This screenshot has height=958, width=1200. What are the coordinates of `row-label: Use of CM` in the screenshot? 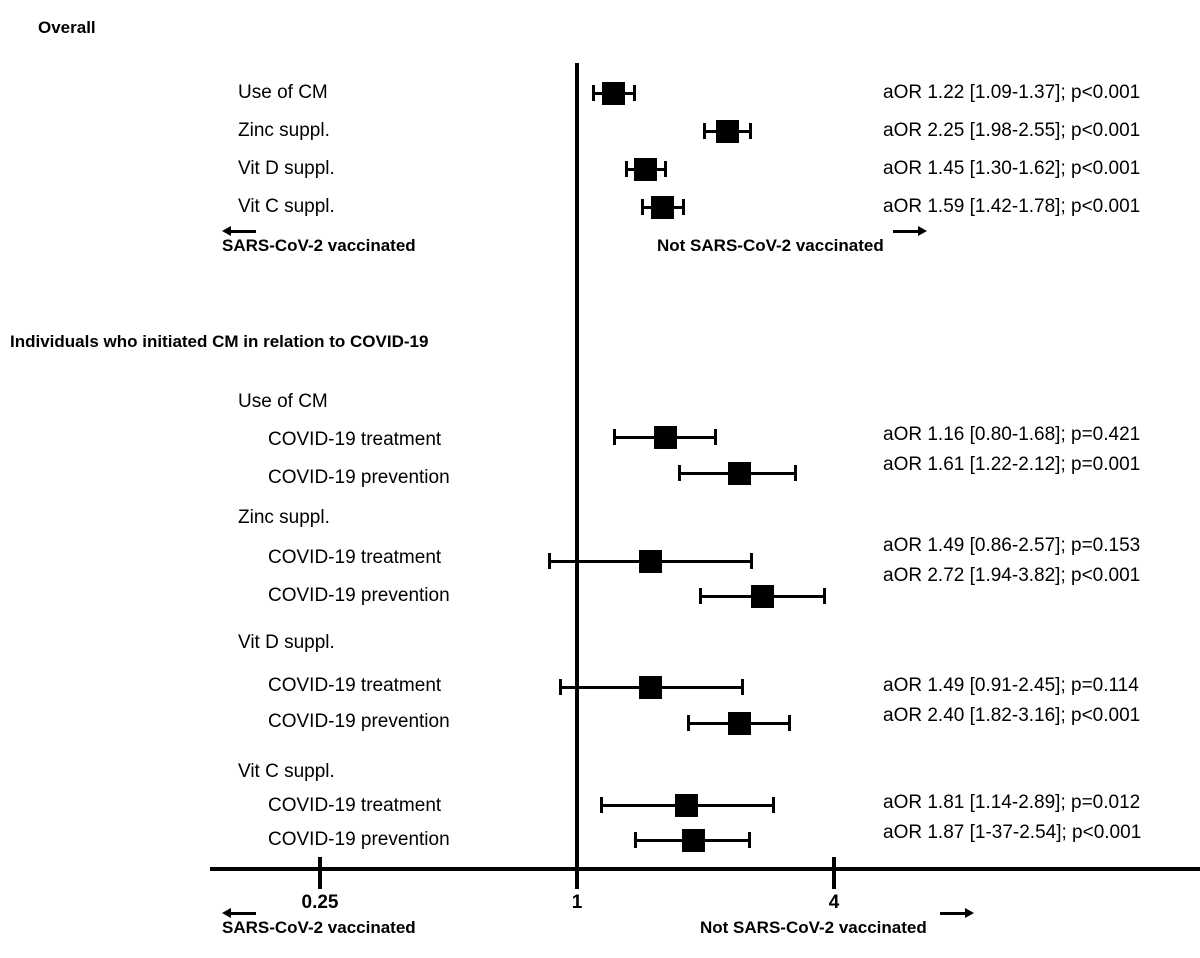 It's located at (283, 92).